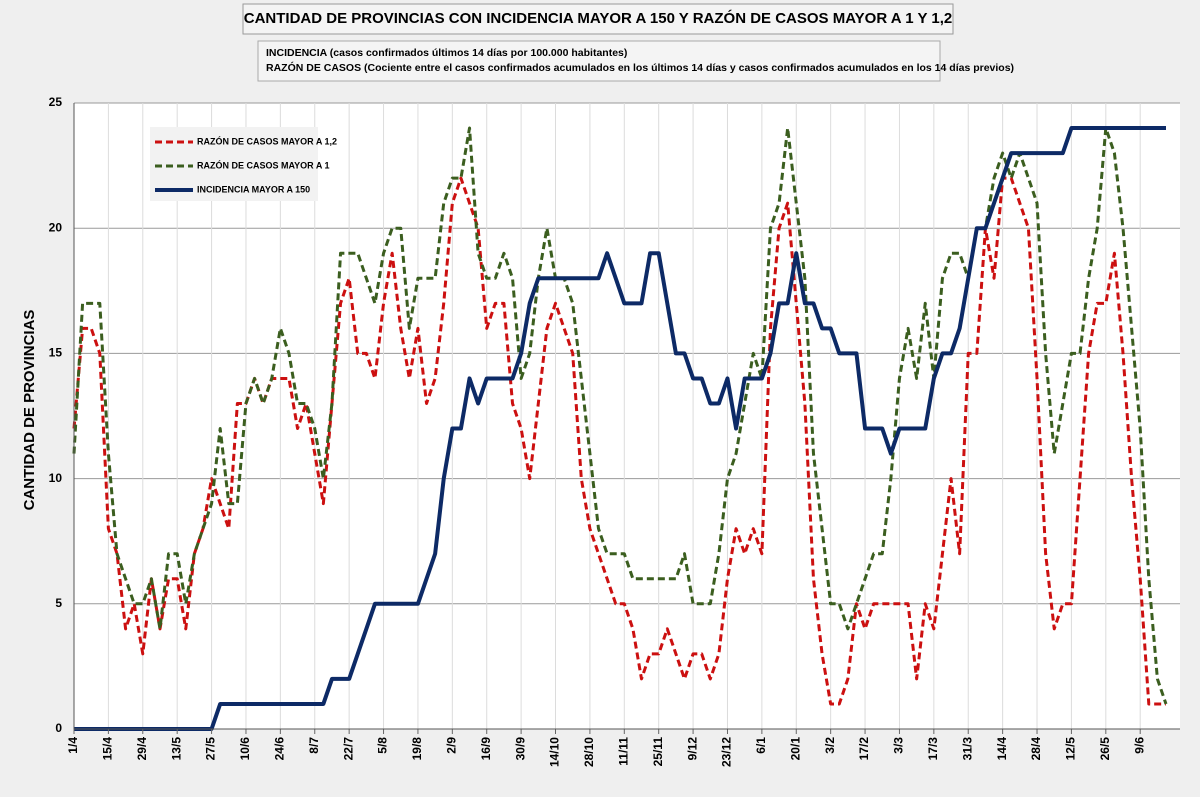 The image size is (1200, 797). I want to click on x-tick-label: 19/8, so click(417, 749).